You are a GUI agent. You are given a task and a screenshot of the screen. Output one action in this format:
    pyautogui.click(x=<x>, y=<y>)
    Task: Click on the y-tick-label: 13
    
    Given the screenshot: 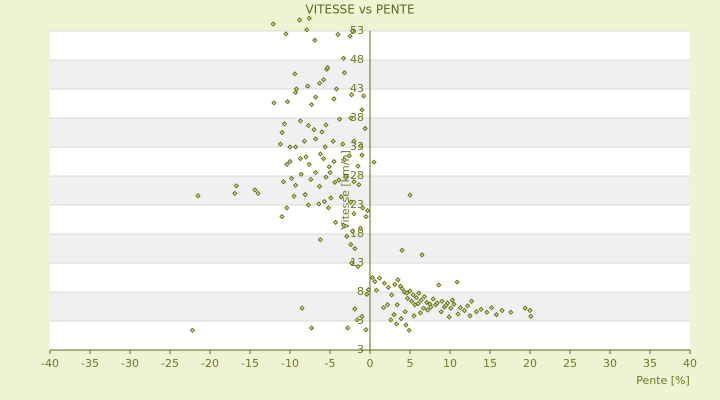 What is the action you would take?
    pyautogui.click(x=357, y=262)
    